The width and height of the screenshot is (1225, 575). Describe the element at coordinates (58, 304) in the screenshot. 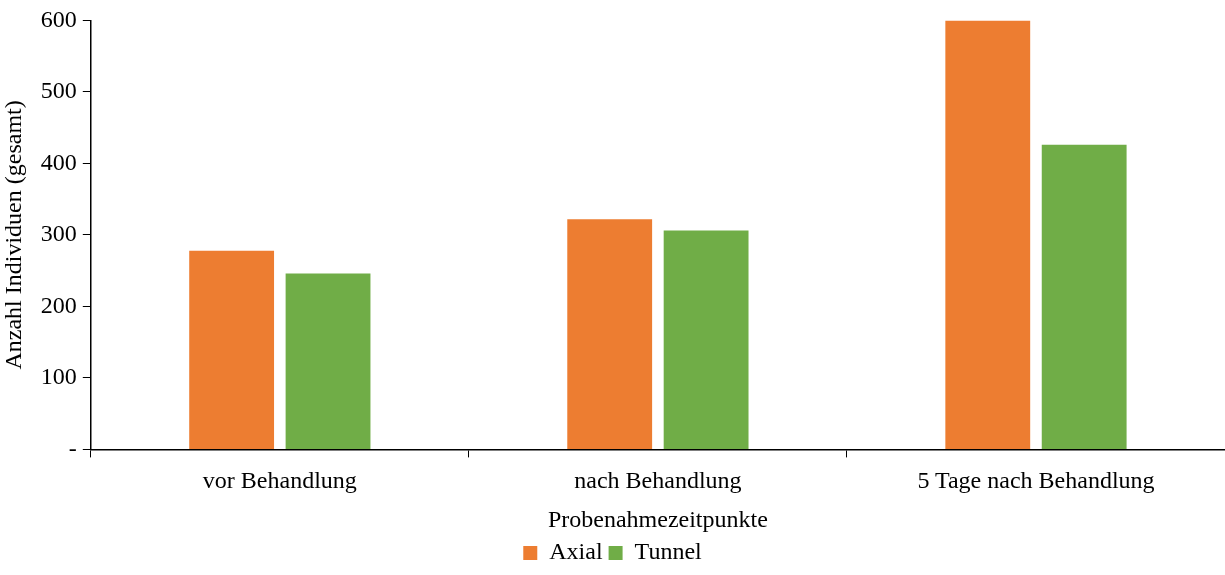

I see `y-tick-label: 200` at that location.